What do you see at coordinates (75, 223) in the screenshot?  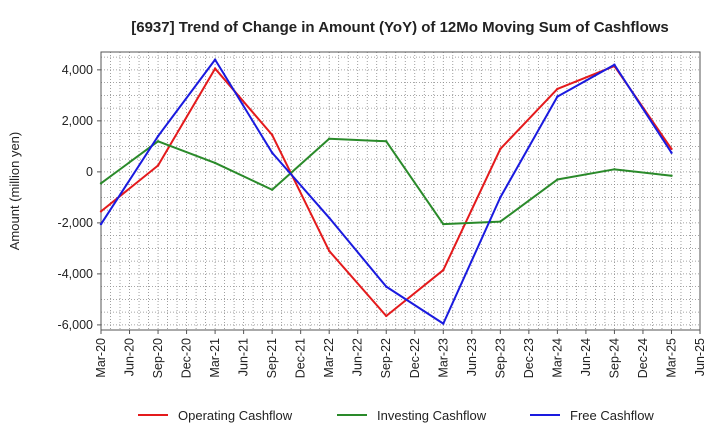 I see `y-tick-label: -2,000` at bounding box center [75, 223].